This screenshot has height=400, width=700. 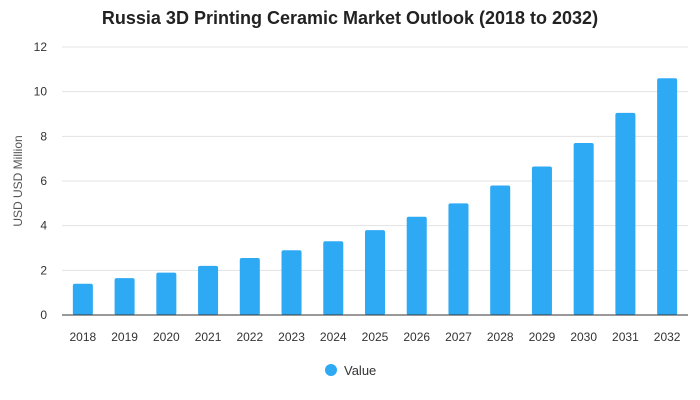 I want to click on legend: Value, so click(x=350, y=370).